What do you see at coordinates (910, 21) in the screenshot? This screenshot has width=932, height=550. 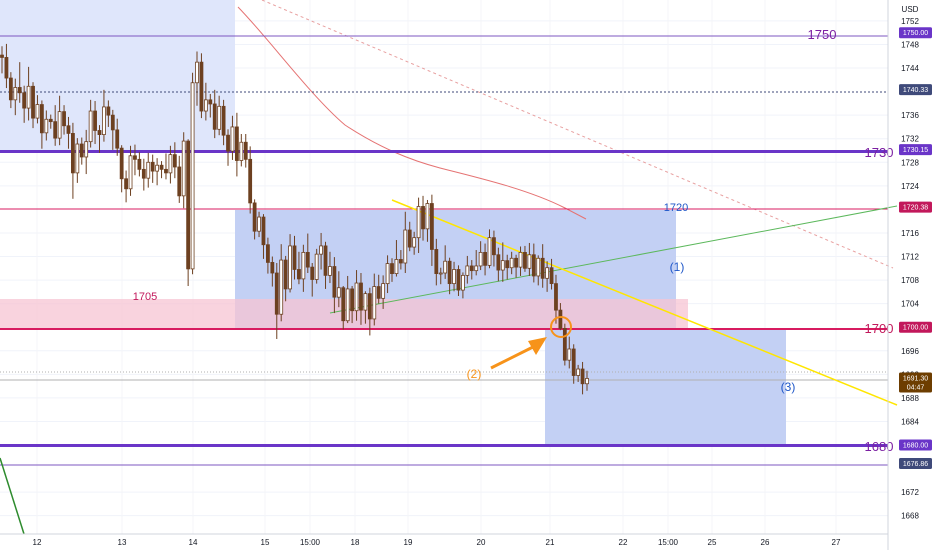 I see `y-tick-label: 1752` at bounding box center [910, 21].